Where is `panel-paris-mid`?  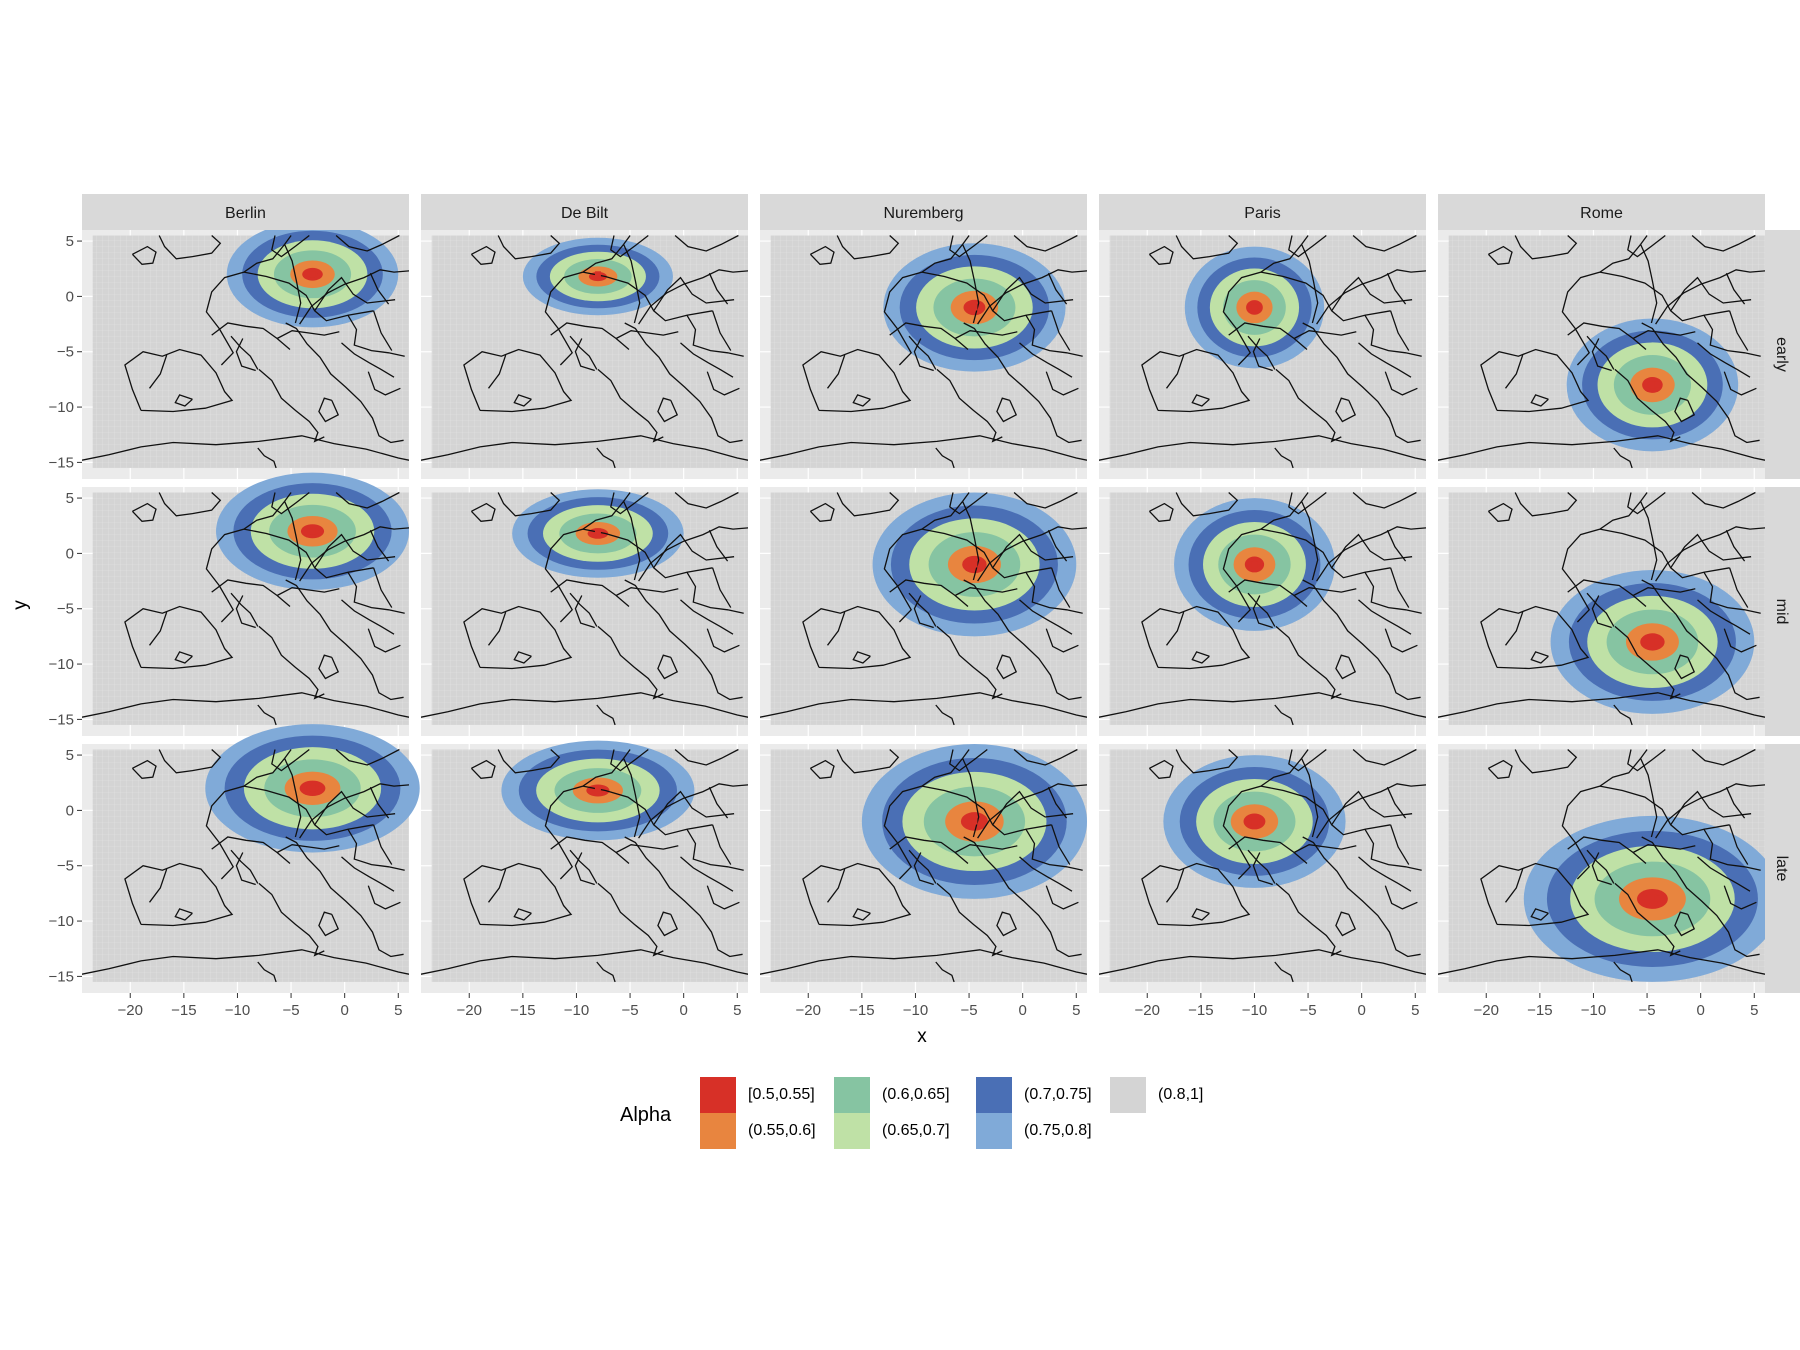 panel-paris-mid is located at coordinates (1262, 611).